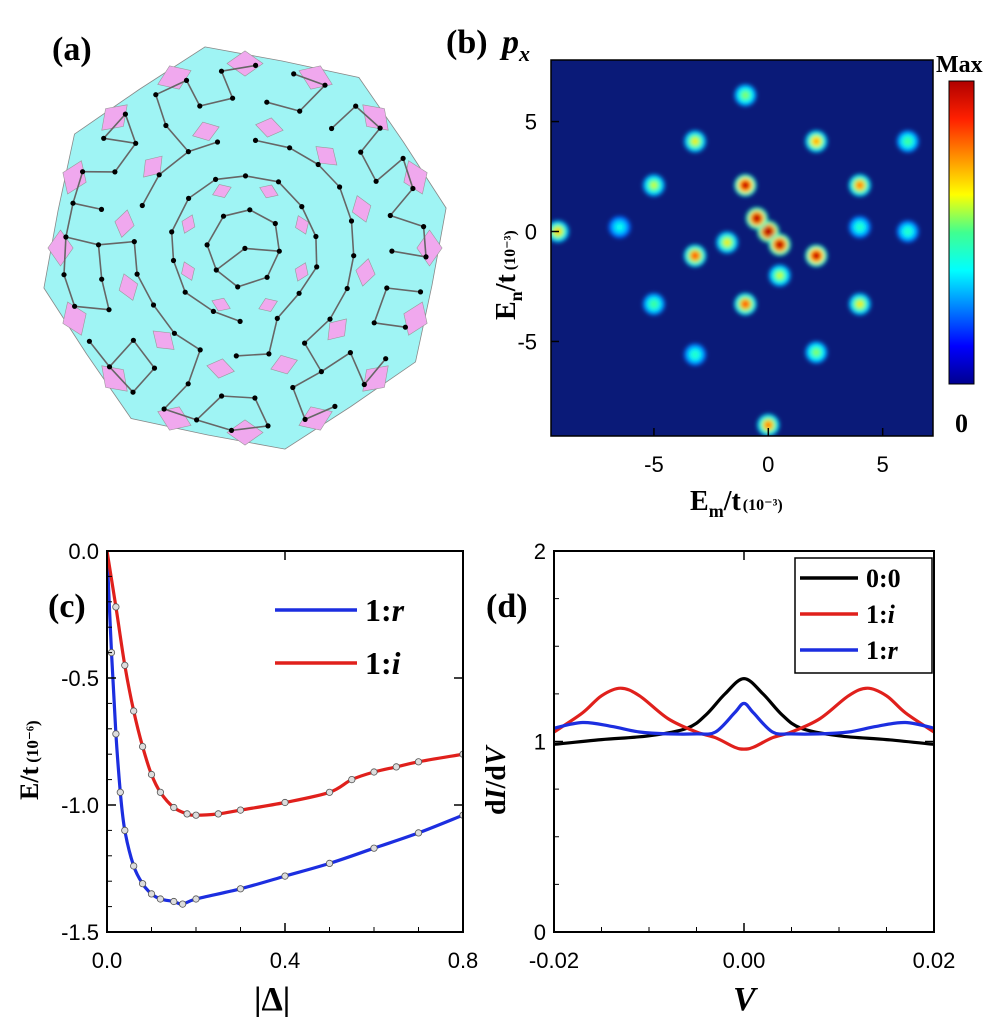  I want to click on legend-label: 1:i, so click(383, 663).